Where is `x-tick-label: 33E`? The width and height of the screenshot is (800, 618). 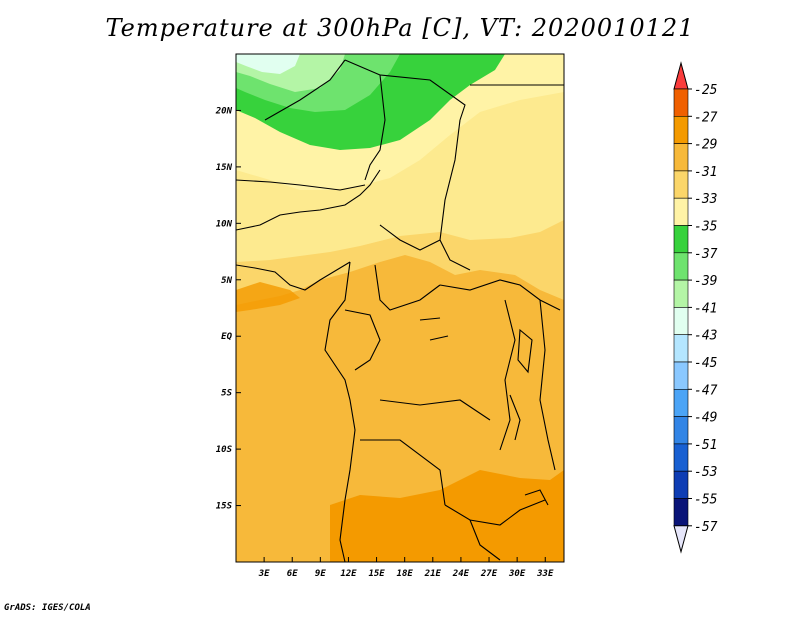
x-tick-label: 33E is located at coordinates (545, 574).